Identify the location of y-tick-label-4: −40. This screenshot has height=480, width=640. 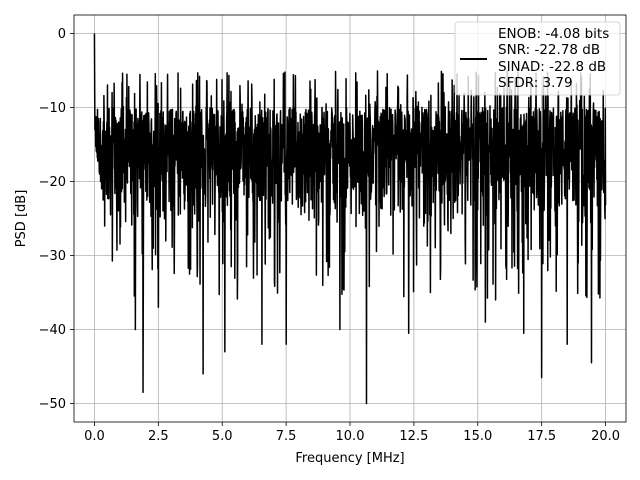
(52, 330).